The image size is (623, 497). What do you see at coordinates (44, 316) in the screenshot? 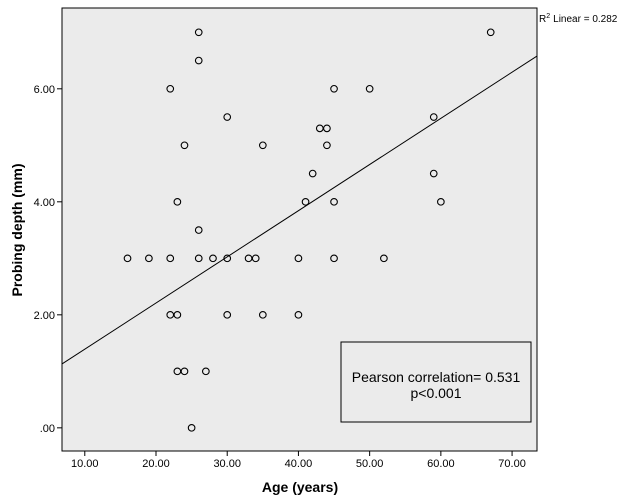
I see `y-tick-label: 2.00` at bounding box center [44, 316].